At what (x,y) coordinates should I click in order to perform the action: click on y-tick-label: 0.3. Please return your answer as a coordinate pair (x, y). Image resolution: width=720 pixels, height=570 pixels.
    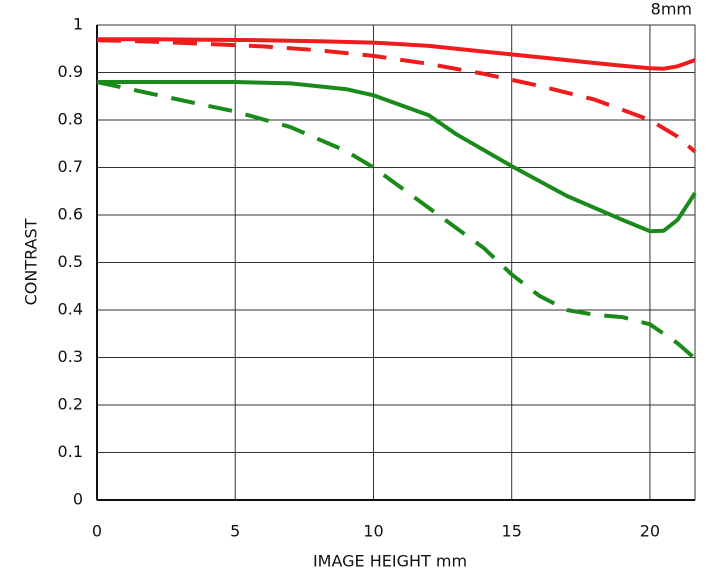
    Looking at the image, I should click on (70, 356).